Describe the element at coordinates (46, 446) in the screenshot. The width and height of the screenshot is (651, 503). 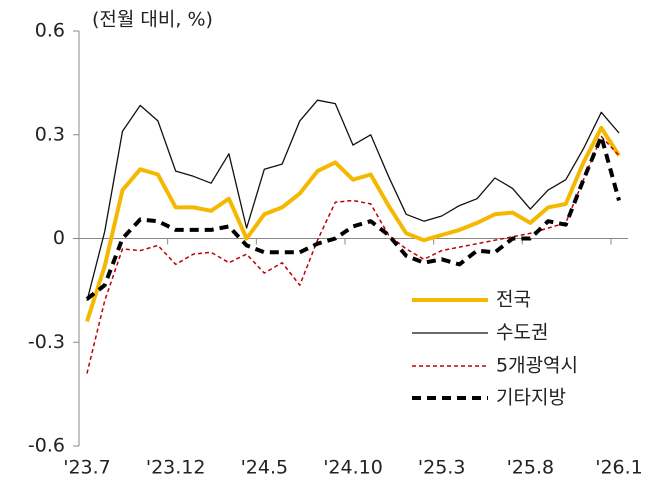
I see `y-tick-label: -0.6` at that location.